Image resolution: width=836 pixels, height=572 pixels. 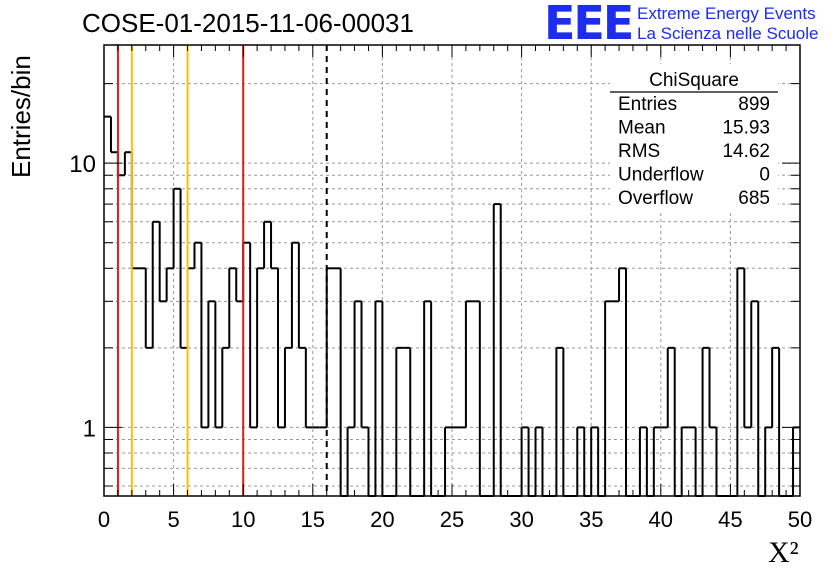 What do you see at coordinates (104, 519) in the screenshot?
I see `x-tick-label: 0` at bounding box center [104, 519].